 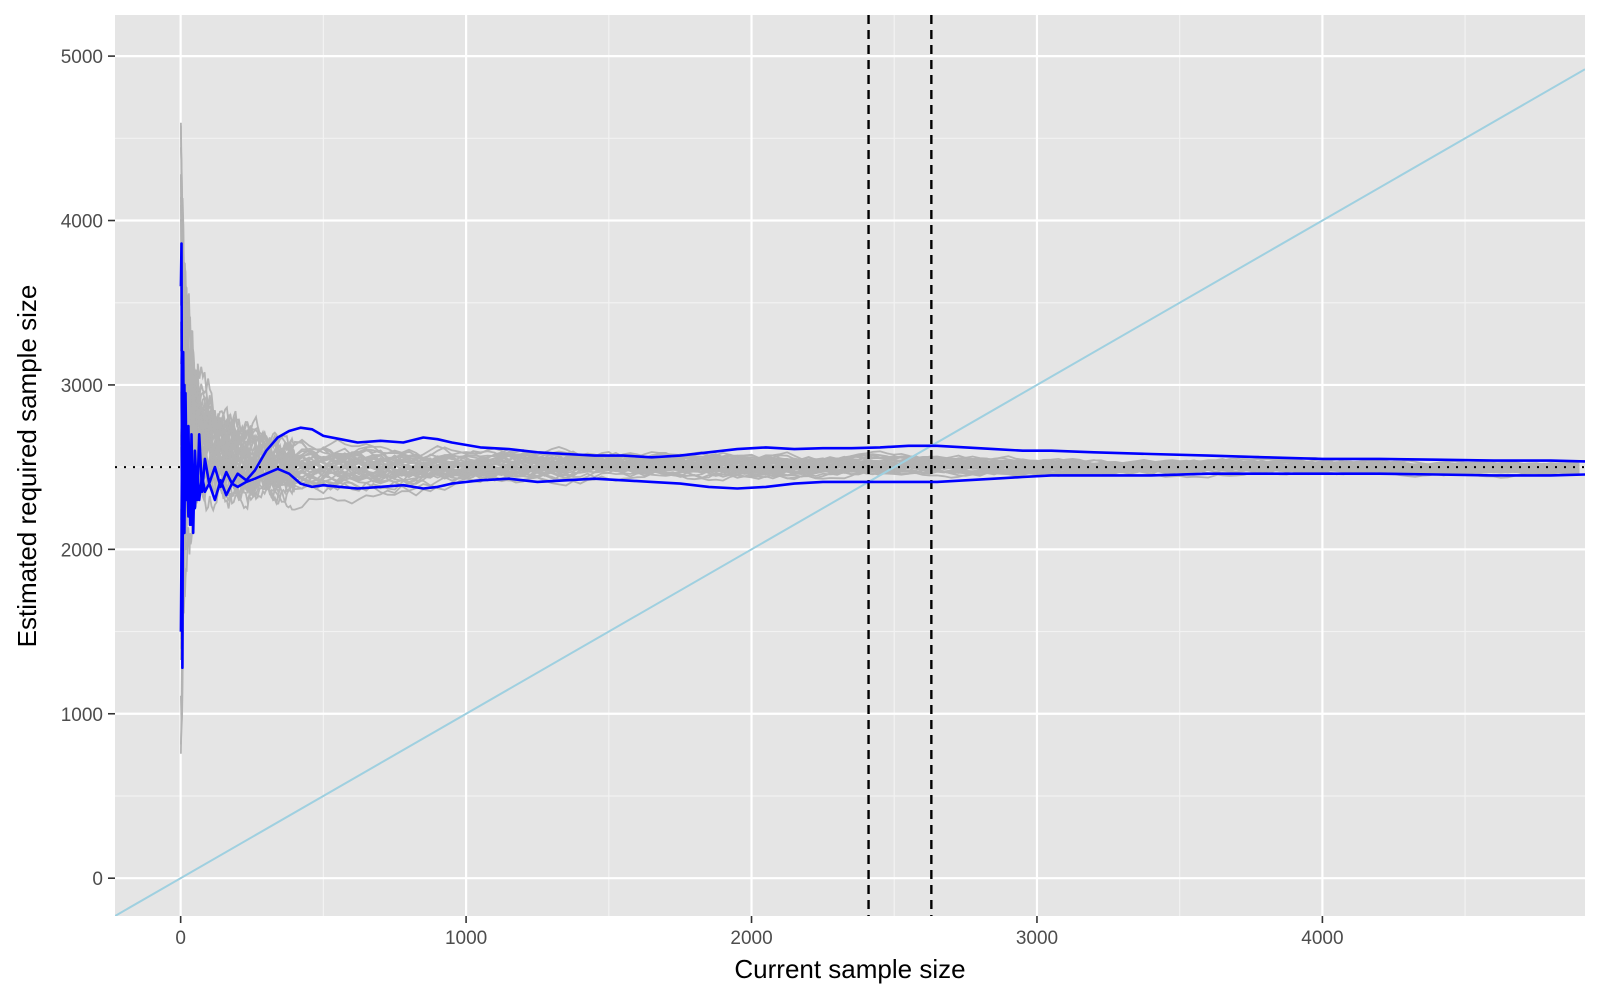 I want to click on x-tick-label: 3000, so click(x=1037, y=938).